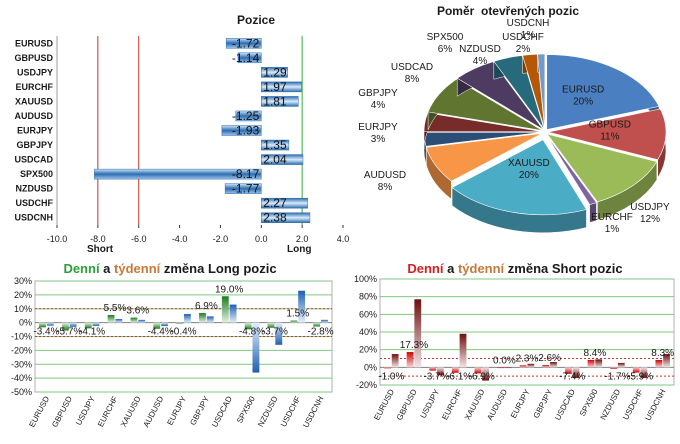 The image size is (680, 444). Describe the element at coordinates (520, 403) in the screenshot. I see `short-category-label-eurjpy: EURJPY` at that location.